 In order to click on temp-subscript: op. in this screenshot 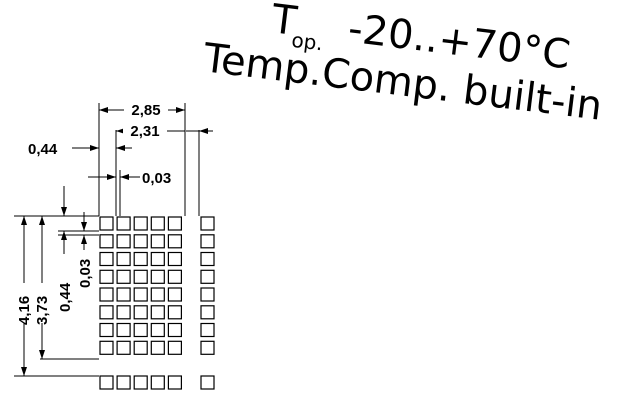, I will do `click(307, 42)`.